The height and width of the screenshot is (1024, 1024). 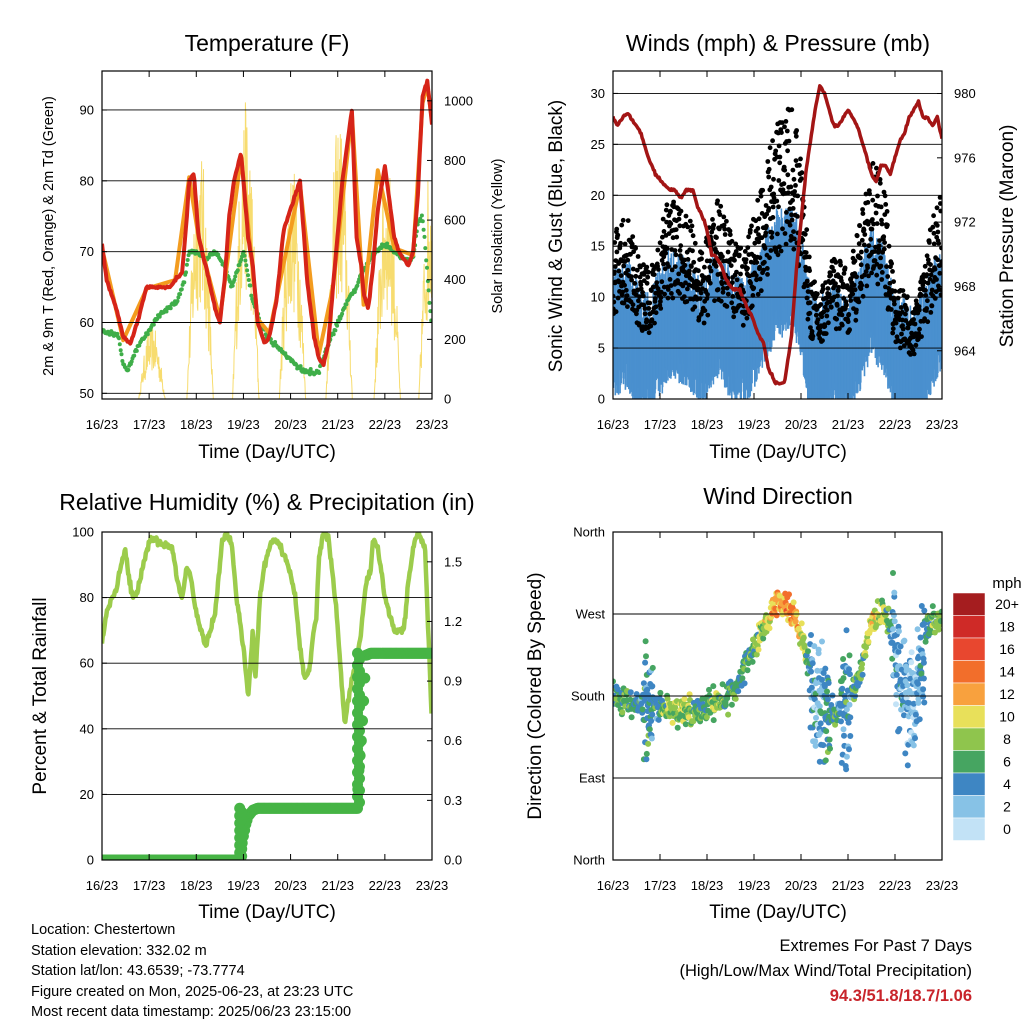 I want to click on y-tick-label: 100, so click(x=83, y=532).